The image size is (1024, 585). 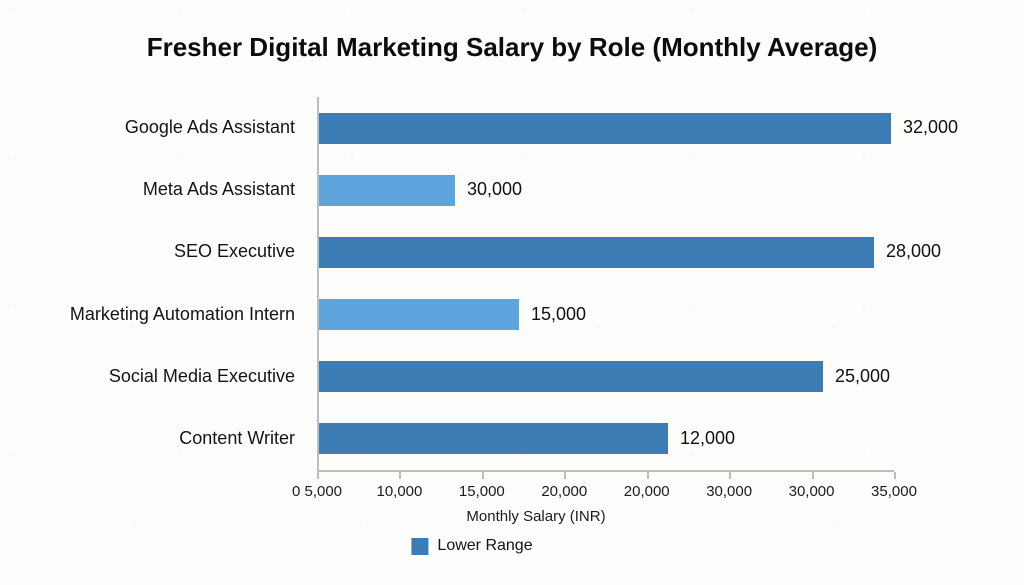 What do you see at coordinates (495, 189) in the screenshot?
I see `value-label: 30,000` at bounding box center [495, 189].